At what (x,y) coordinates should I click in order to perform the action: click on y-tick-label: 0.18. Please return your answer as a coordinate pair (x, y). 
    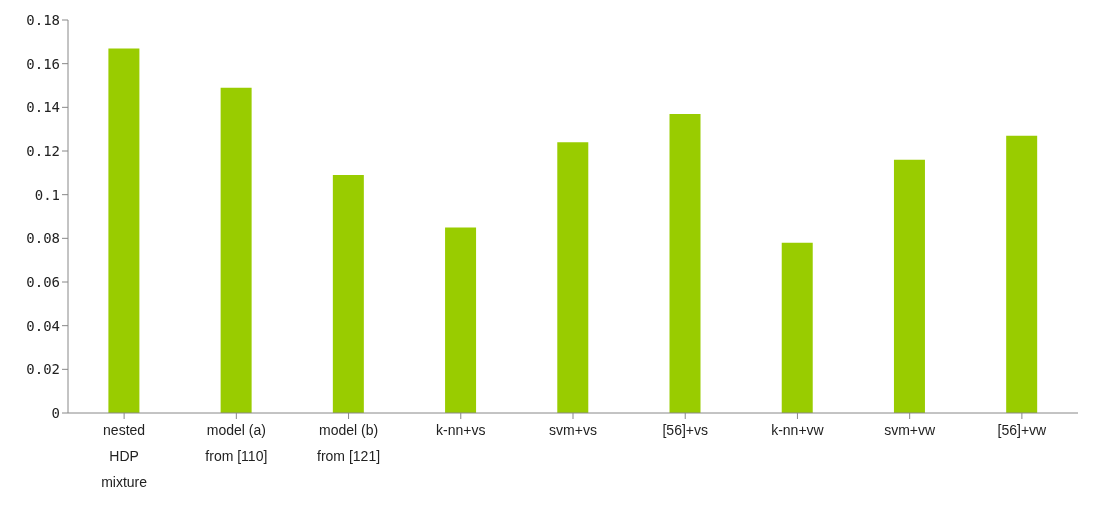
    Looking at the image, I should click on (43, 19).